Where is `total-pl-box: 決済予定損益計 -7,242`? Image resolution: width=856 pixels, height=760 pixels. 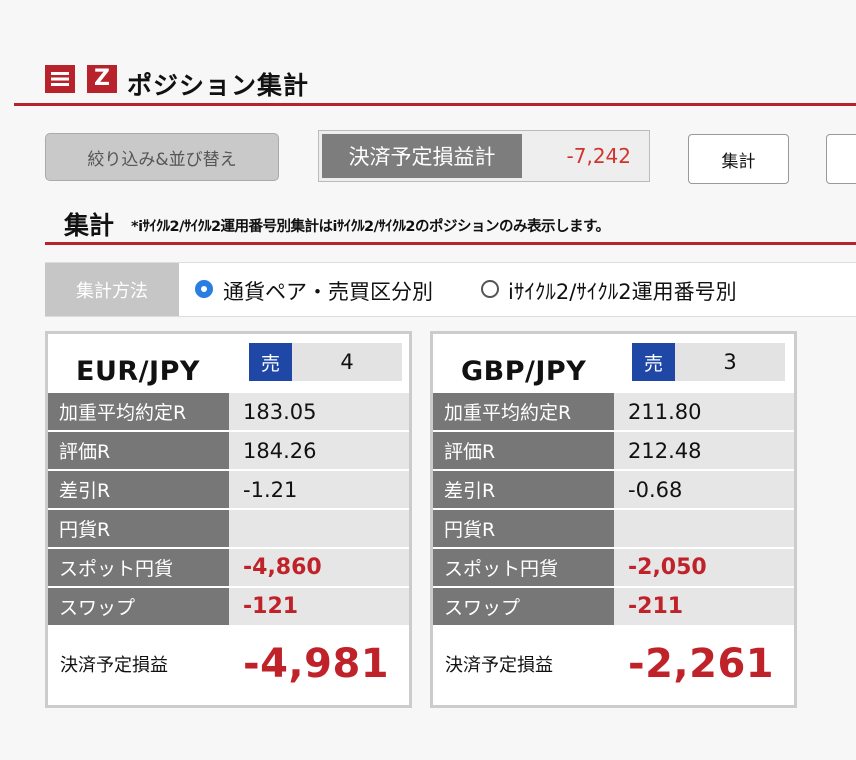
total-pl-box: 決済予定損益計 -7,242 is located at coordinates (484, 156).